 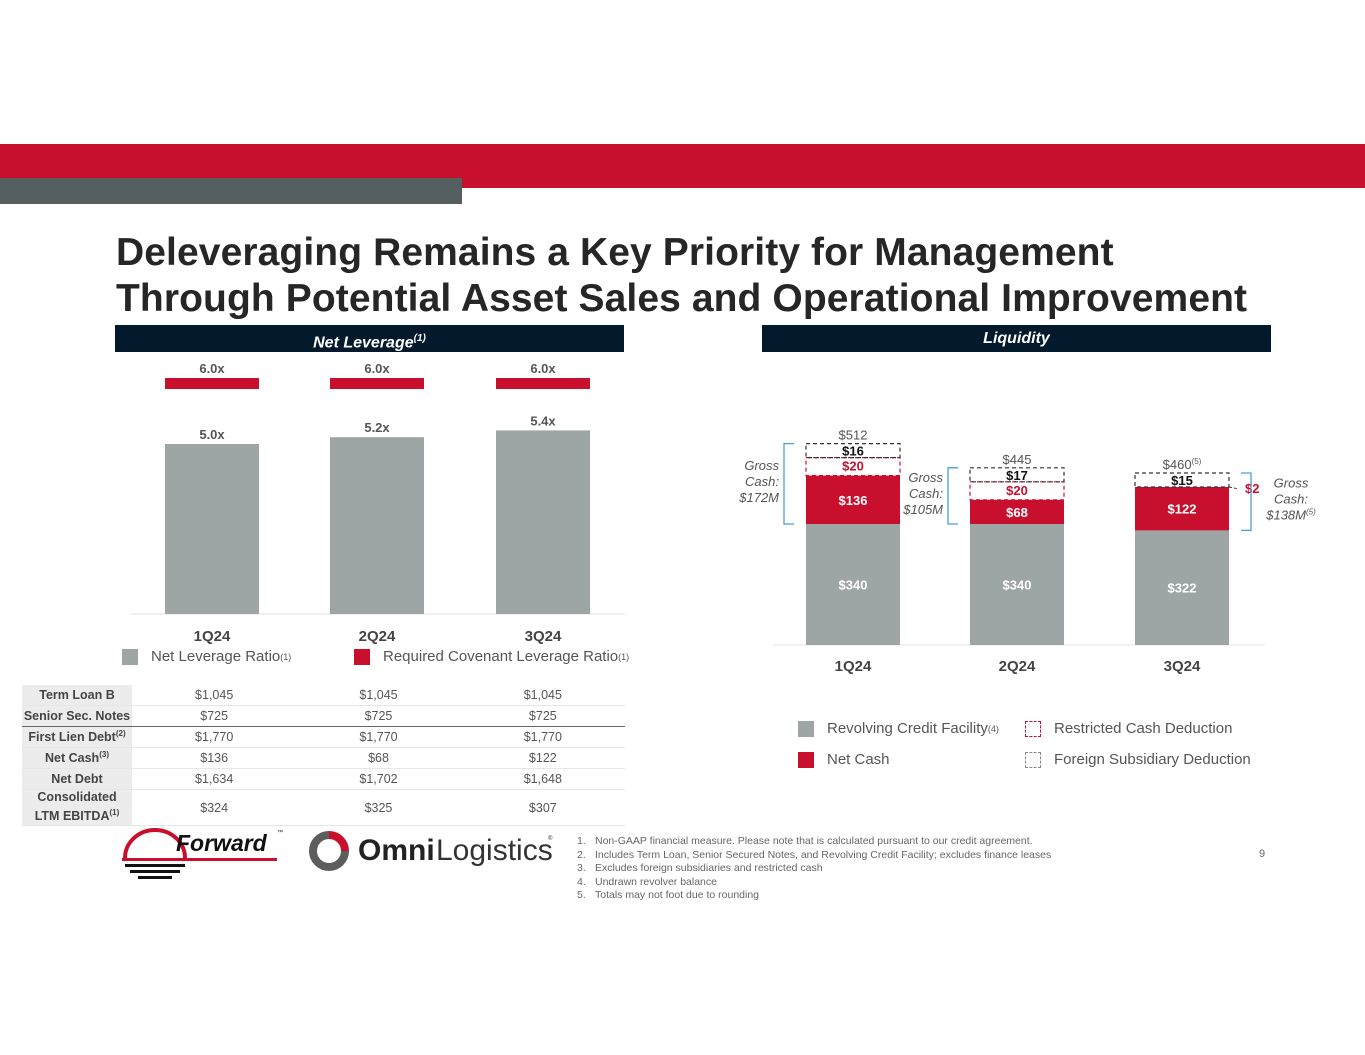 I want to click on legend-revolving-credit: Revolving Credit Facility (4), so click(x=898, y=728).